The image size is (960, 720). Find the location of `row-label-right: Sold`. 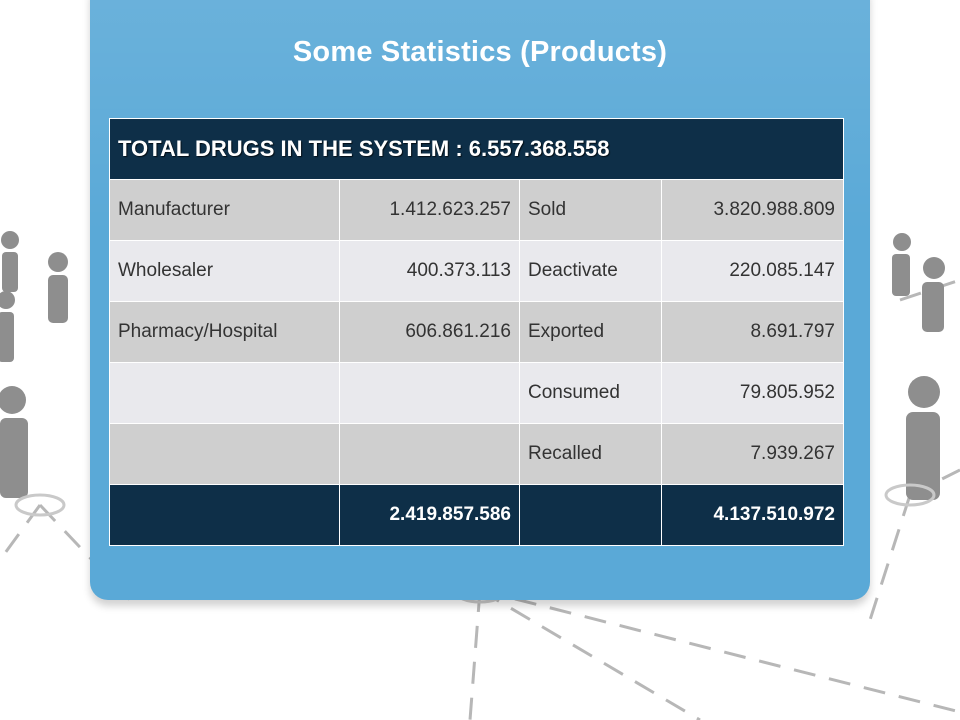

row-label-right: Sold is located at coordinates (590, 210).